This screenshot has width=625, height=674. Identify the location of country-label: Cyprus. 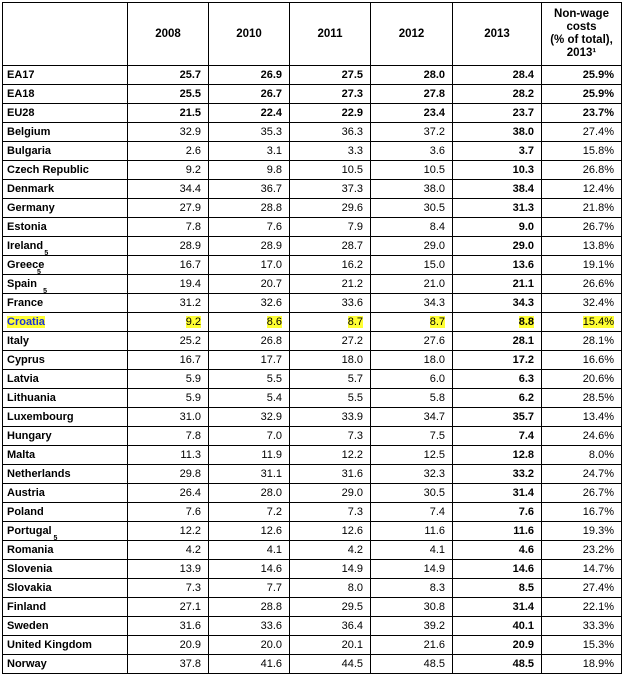
(26, 360).